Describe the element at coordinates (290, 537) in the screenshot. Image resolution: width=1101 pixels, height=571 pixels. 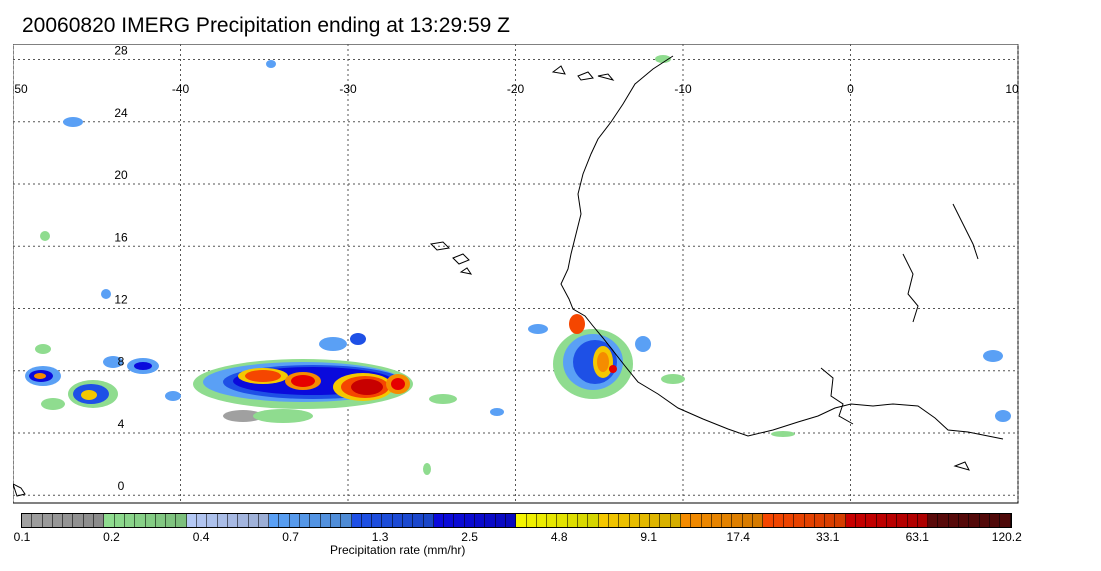
I see `colorbar-label: 0.7` at that location.